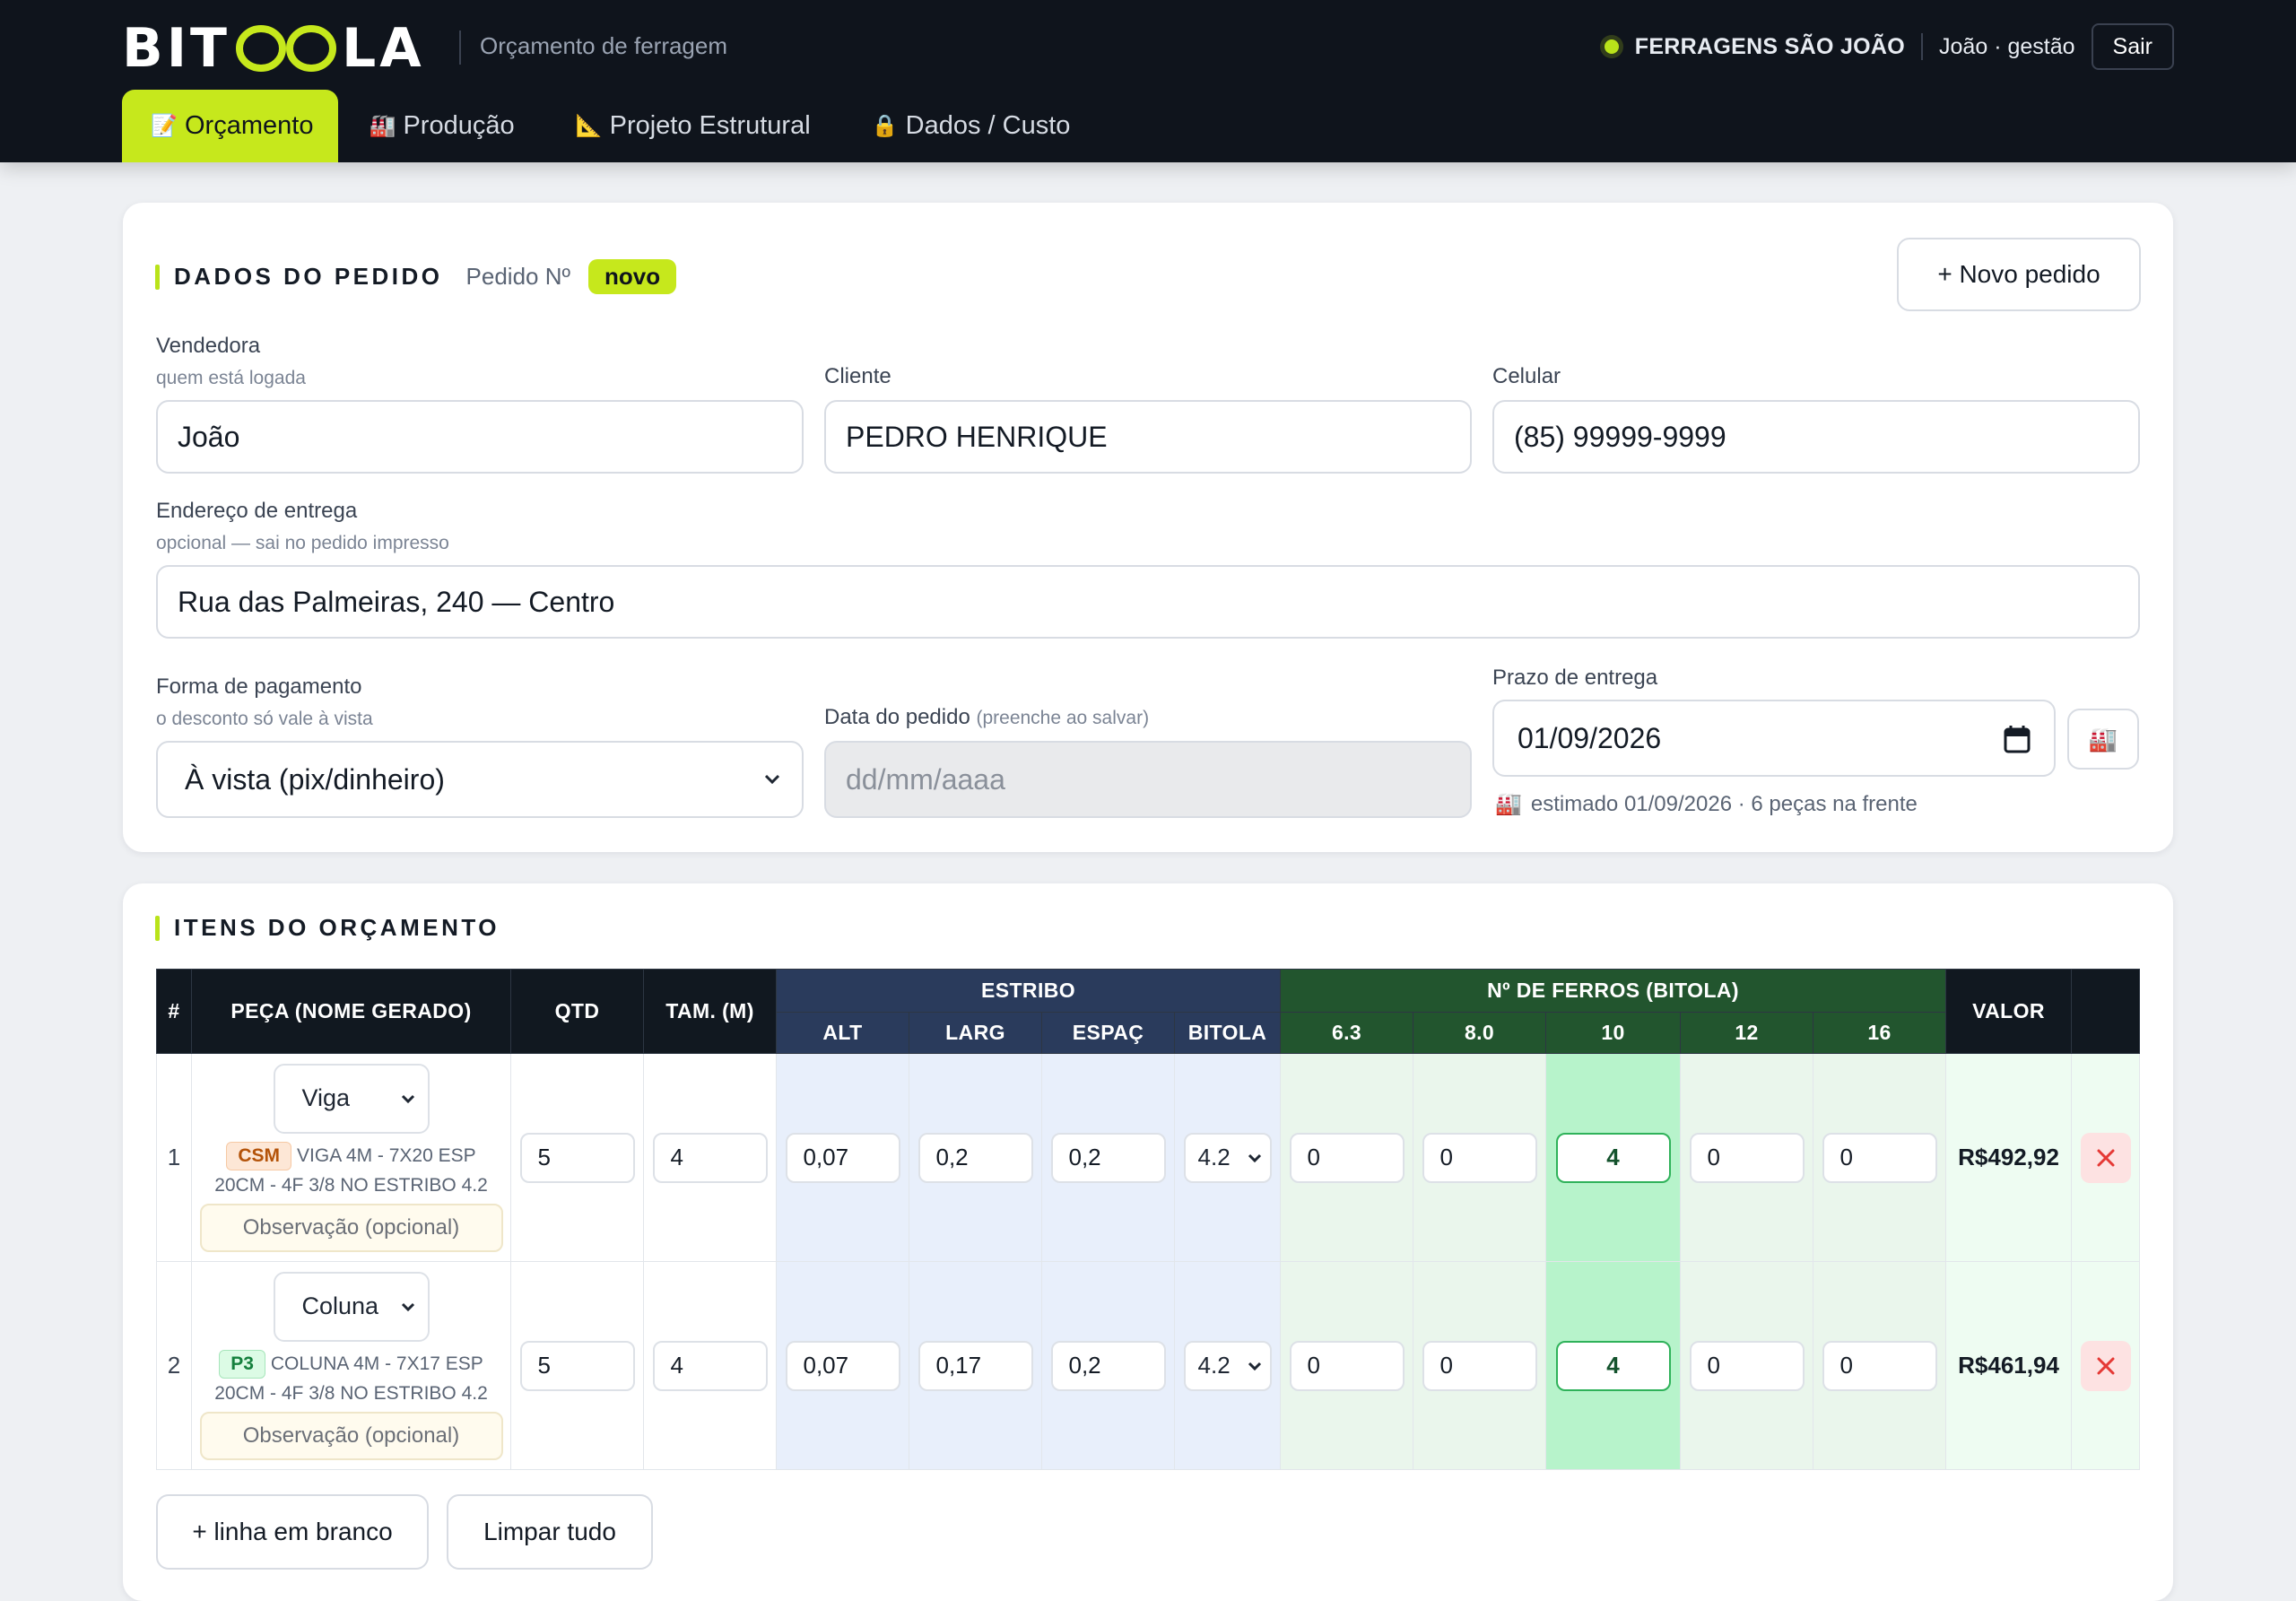 The image size is (2296, 1601). I want to click on tab-dados-custo: 🔒 Dados / Custo, so click(971, 126).